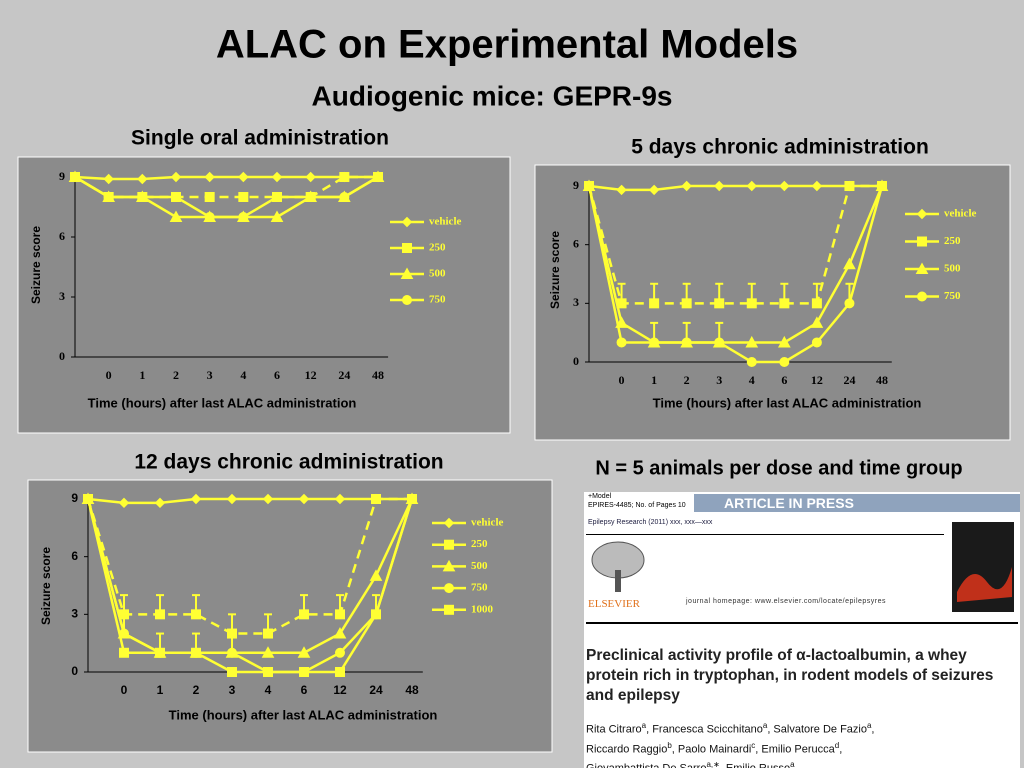  Describe the element at coordinates (492, 95) in the screenshot. I see `slide-subtitle: Audiogenic mice: GEPR-9s` at that location.